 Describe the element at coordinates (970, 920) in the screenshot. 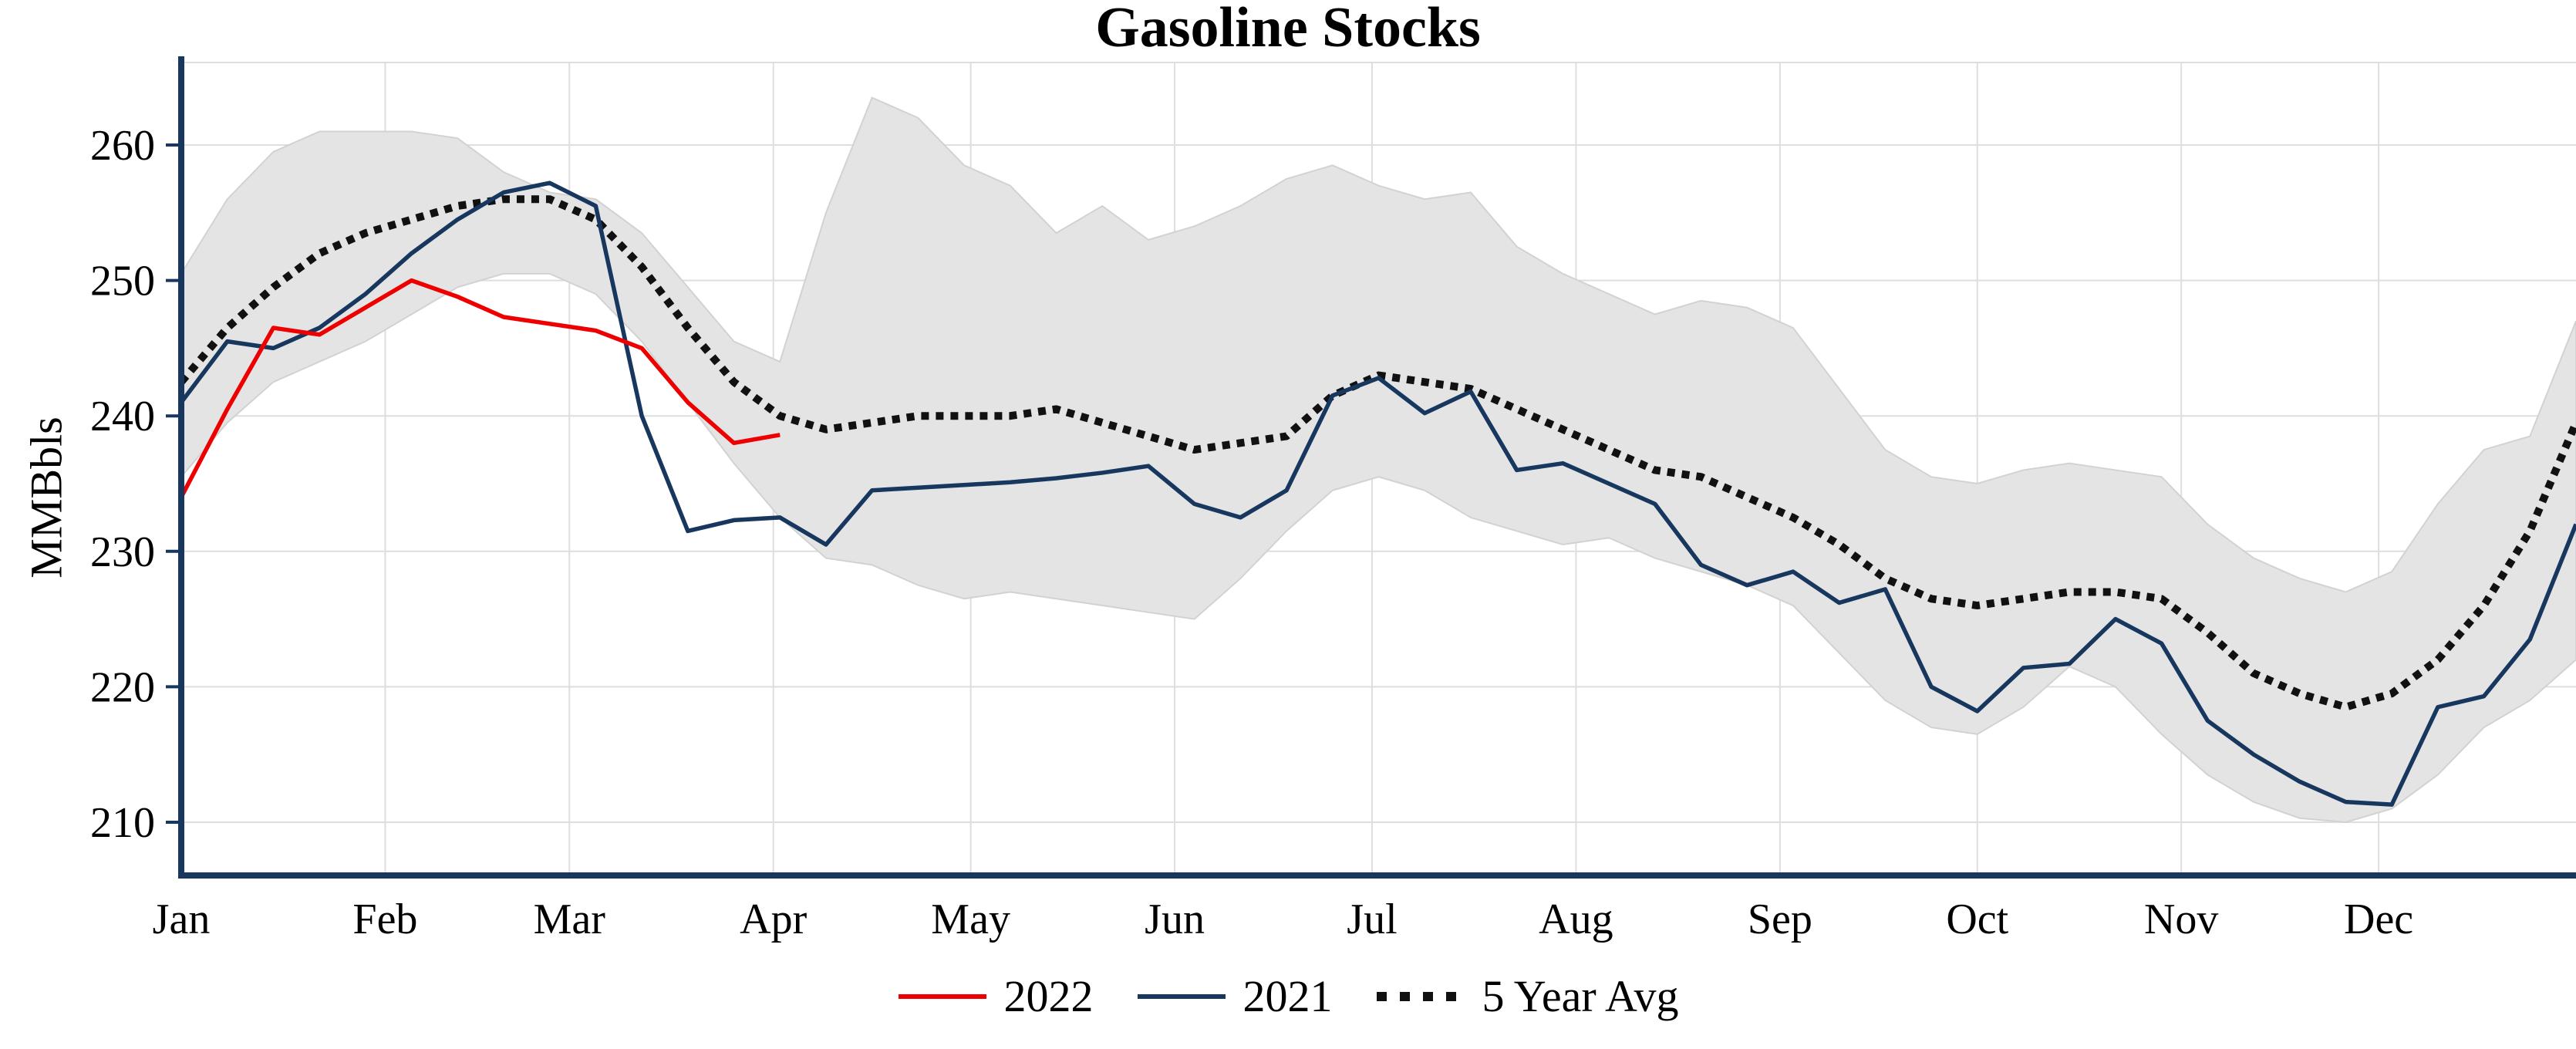

I see `x-tick-label-may: May` at that location.